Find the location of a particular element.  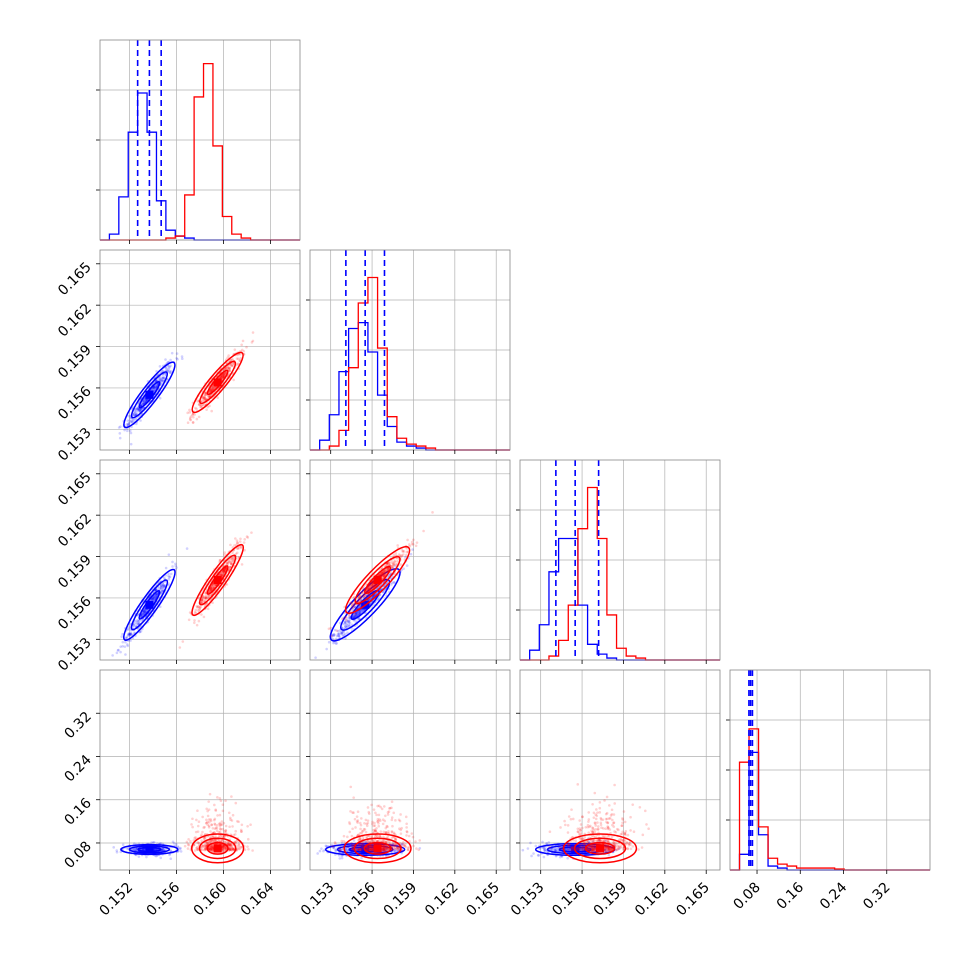

y-tick-label: 0.24 is located at coordinates (77, 768).